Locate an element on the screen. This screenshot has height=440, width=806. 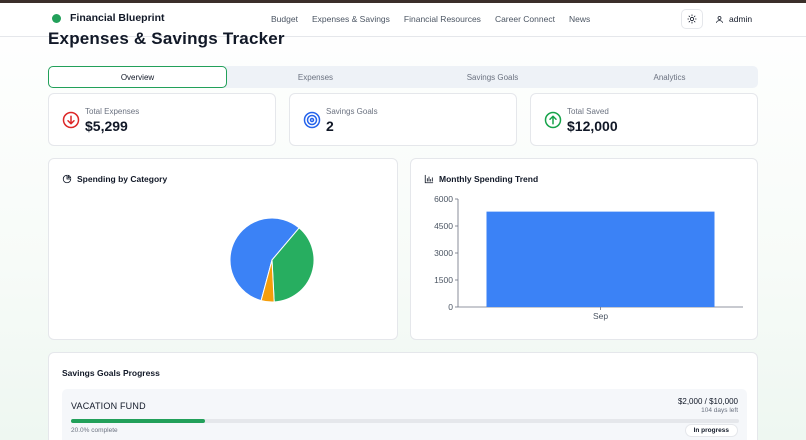
stat-card-total-expenses: Total Expenses $5,299 is located at coordinates (162, 119).